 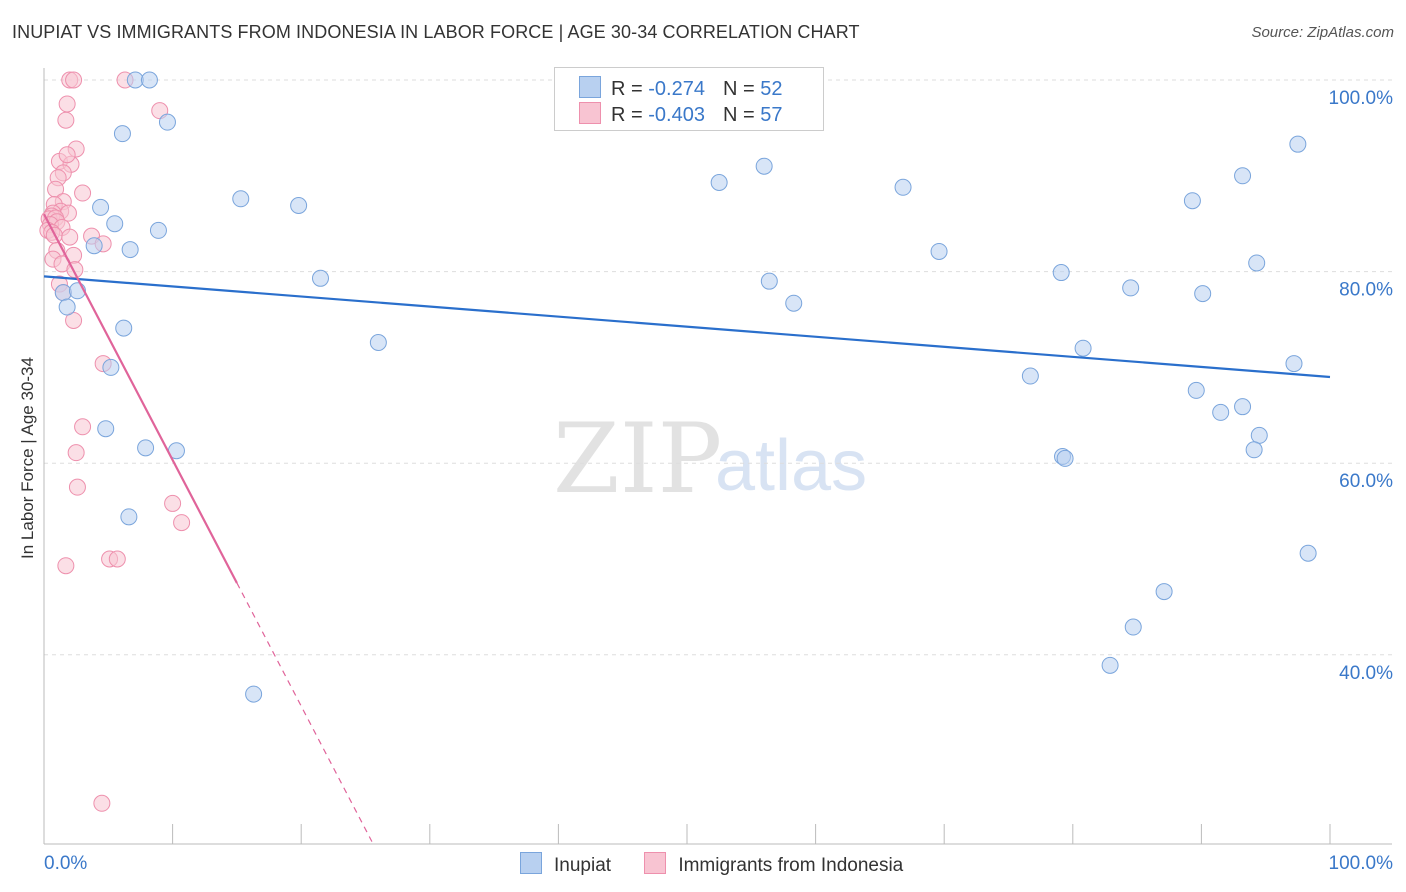 I want to click on series-legend: Inupiat Immigrants from Indonesia, so click(x=725, y=864).